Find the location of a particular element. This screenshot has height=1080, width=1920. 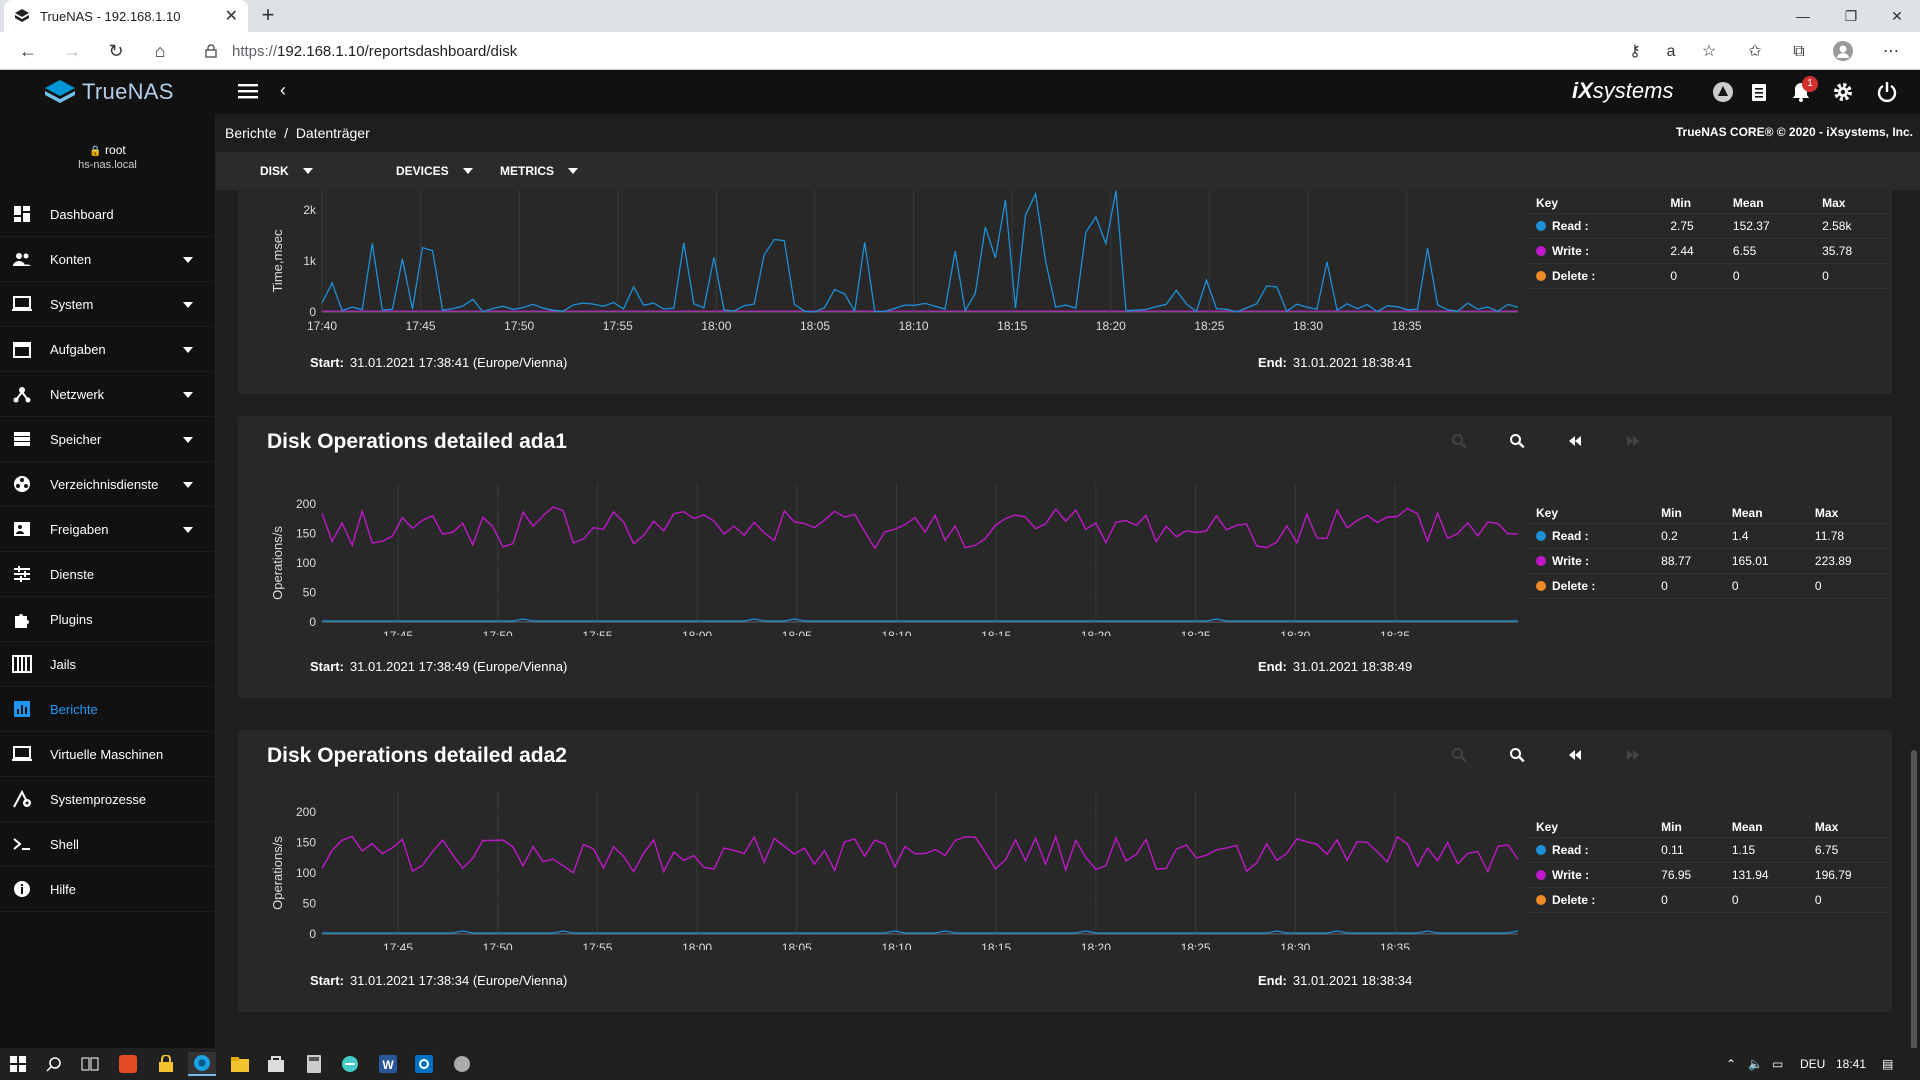

sidebar-item-aufgaben: Aufgaben is located at coordinates (107, 349).